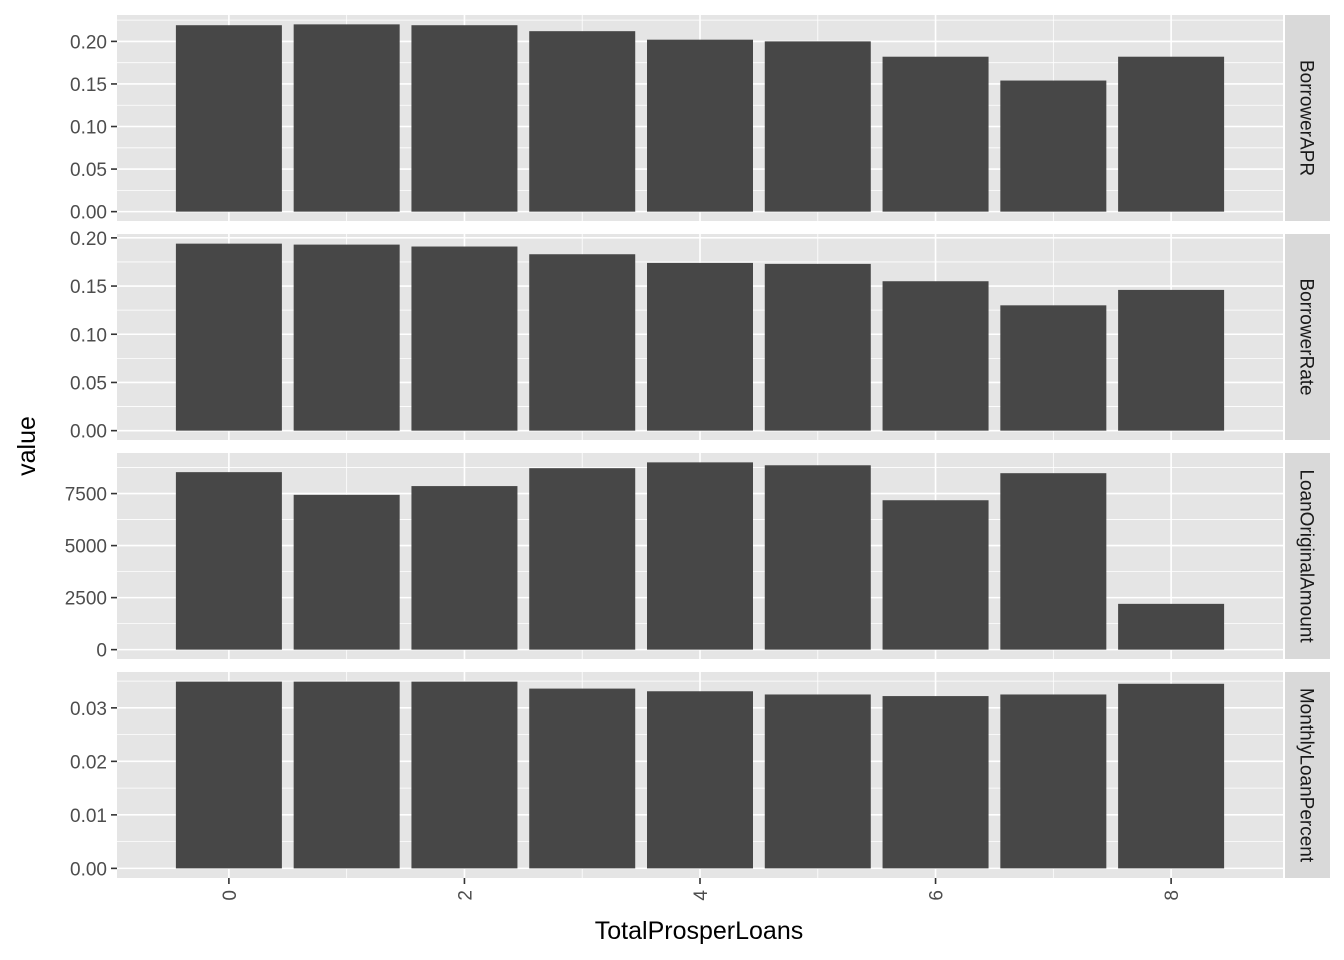 This screenshot has width=1344, height=960. Describe the element at coordinates (86, 599) in the screenshot. I see `y-tick-label: 2500` at that location.